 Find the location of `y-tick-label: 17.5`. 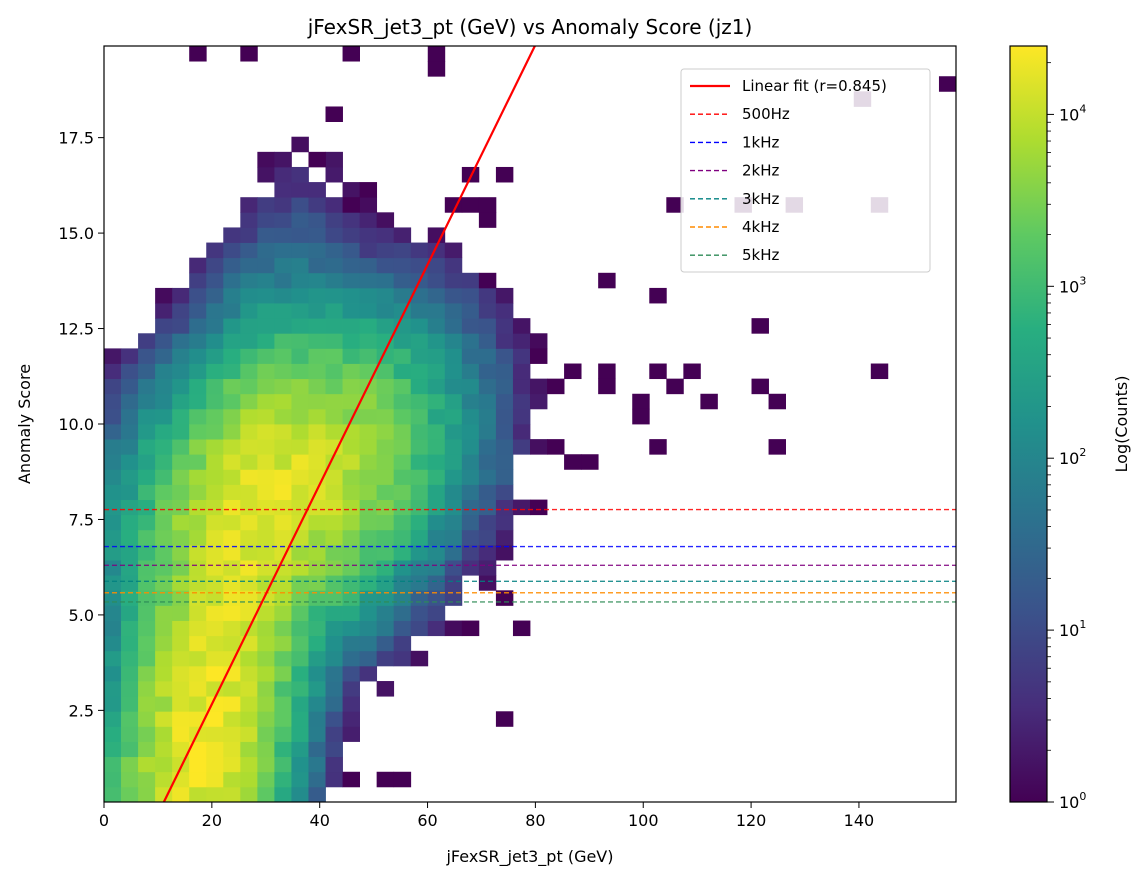

y-tick-label: 17.5 is located at coordinates (76, 138).